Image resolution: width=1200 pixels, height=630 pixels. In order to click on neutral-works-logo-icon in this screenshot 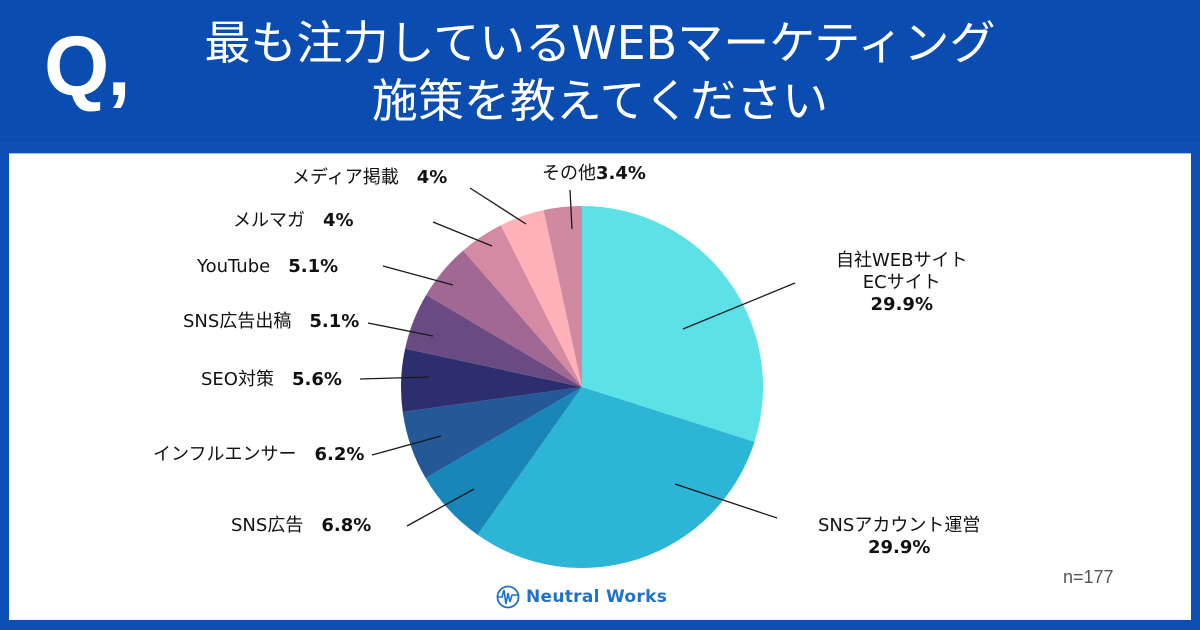, I will do `click(508, 597)`.